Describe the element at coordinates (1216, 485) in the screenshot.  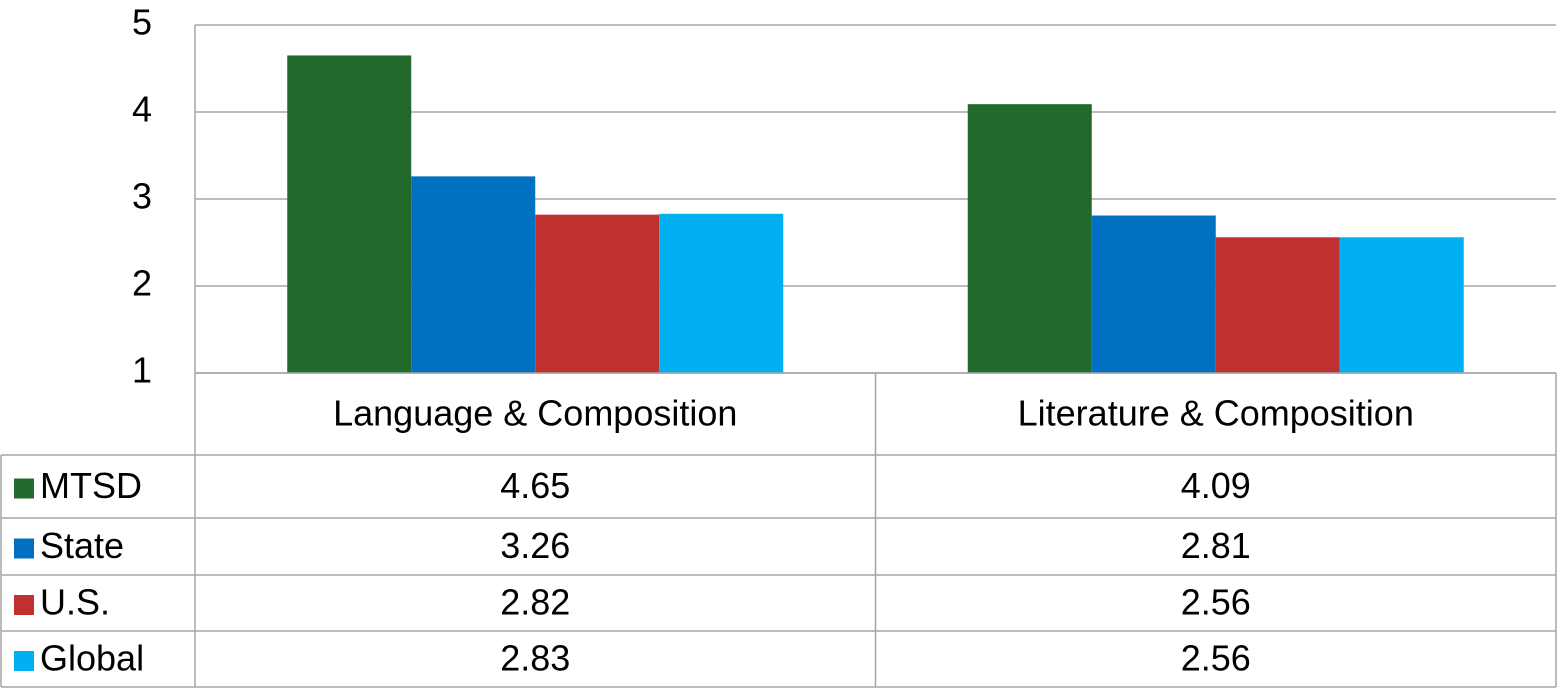
I see `table-value: 4.09` at that location.